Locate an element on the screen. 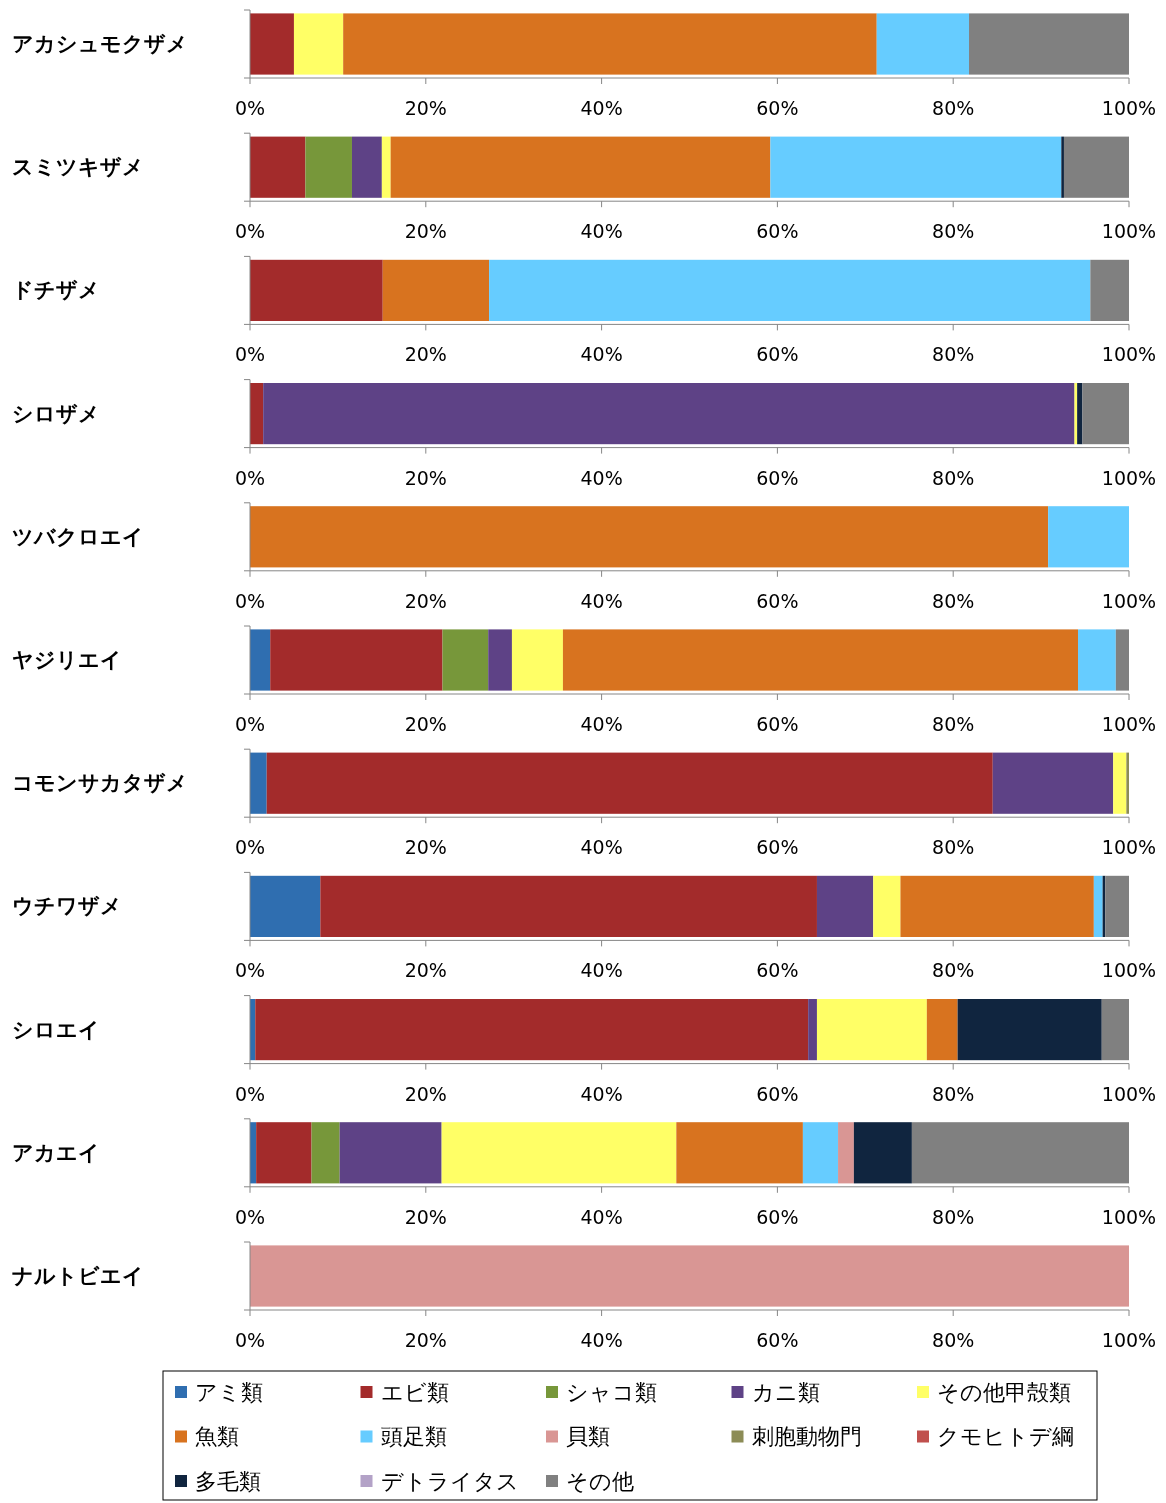 This screenshot has height=1503, width=1166. y-tick-label: ナルトビエイ is located at coordinates (78, 1276).